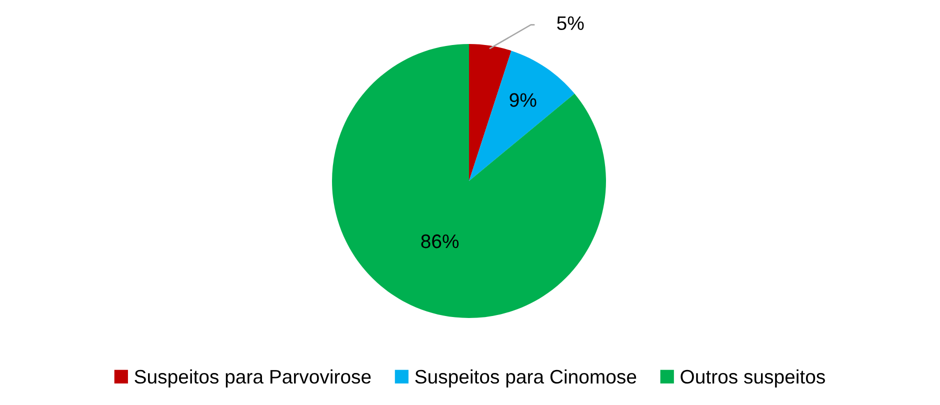 The height and width of the screenshot is (405, 940). I want to click on legend-label: Suspeitos para Parvovirose, so click(252, 378).